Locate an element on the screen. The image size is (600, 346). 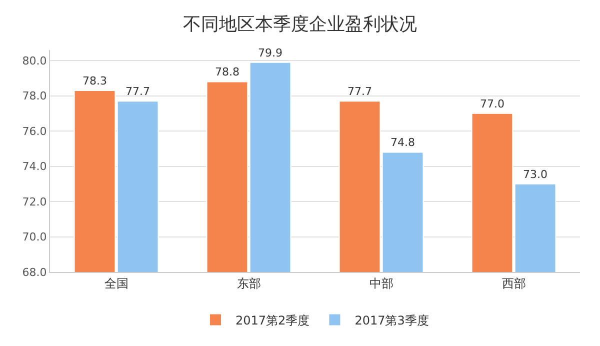
x-tick-label: 全国 is located at coordinates (116, 283).